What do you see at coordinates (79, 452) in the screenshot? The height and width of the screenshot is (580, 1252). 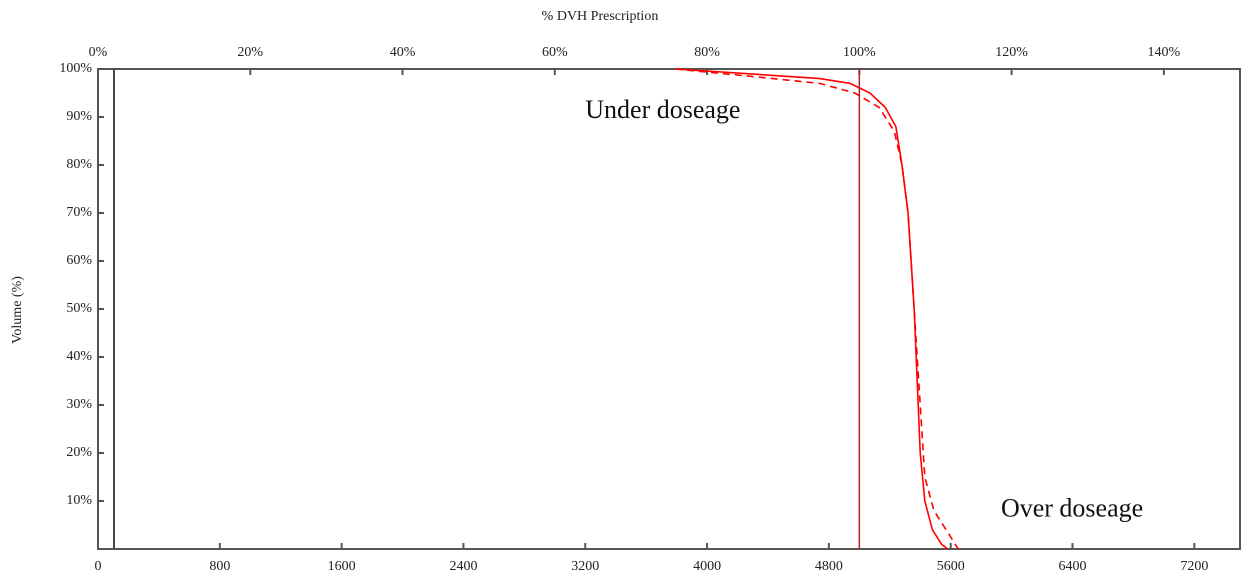 I see `y-tick-label: 20%` at bounding box center [79, 452].